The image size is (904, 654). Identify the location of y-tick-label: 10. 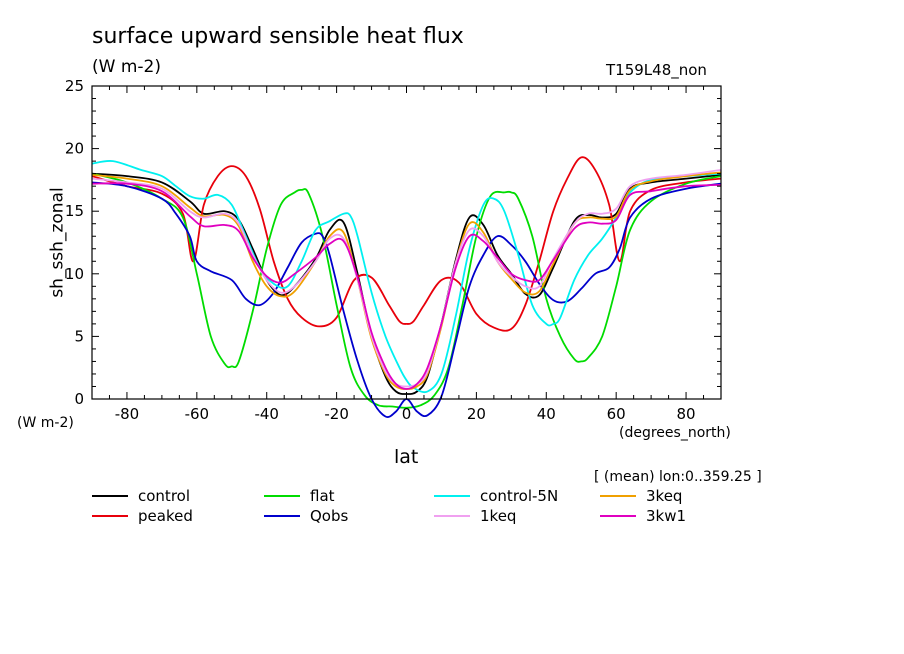
(74, 274).